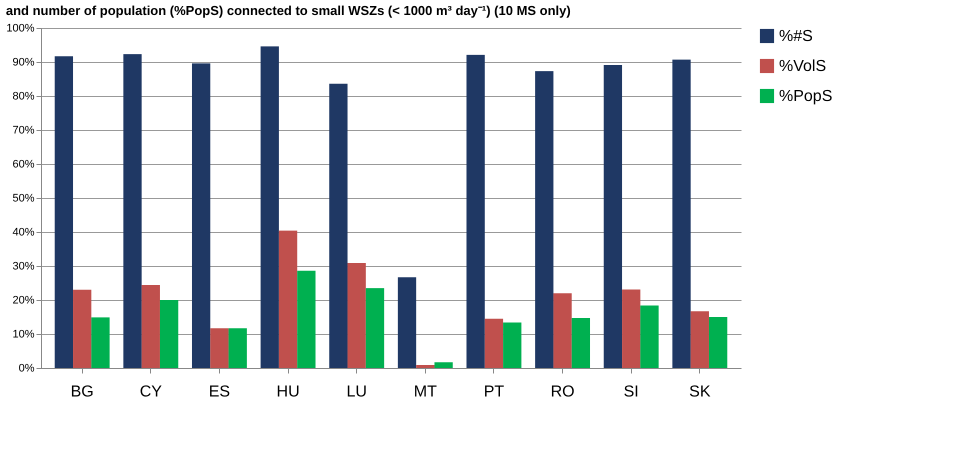 Image resolution: width=955 pixels, height=458 pixels. I want to click on legend-label: %PopS, so click(805, 96).